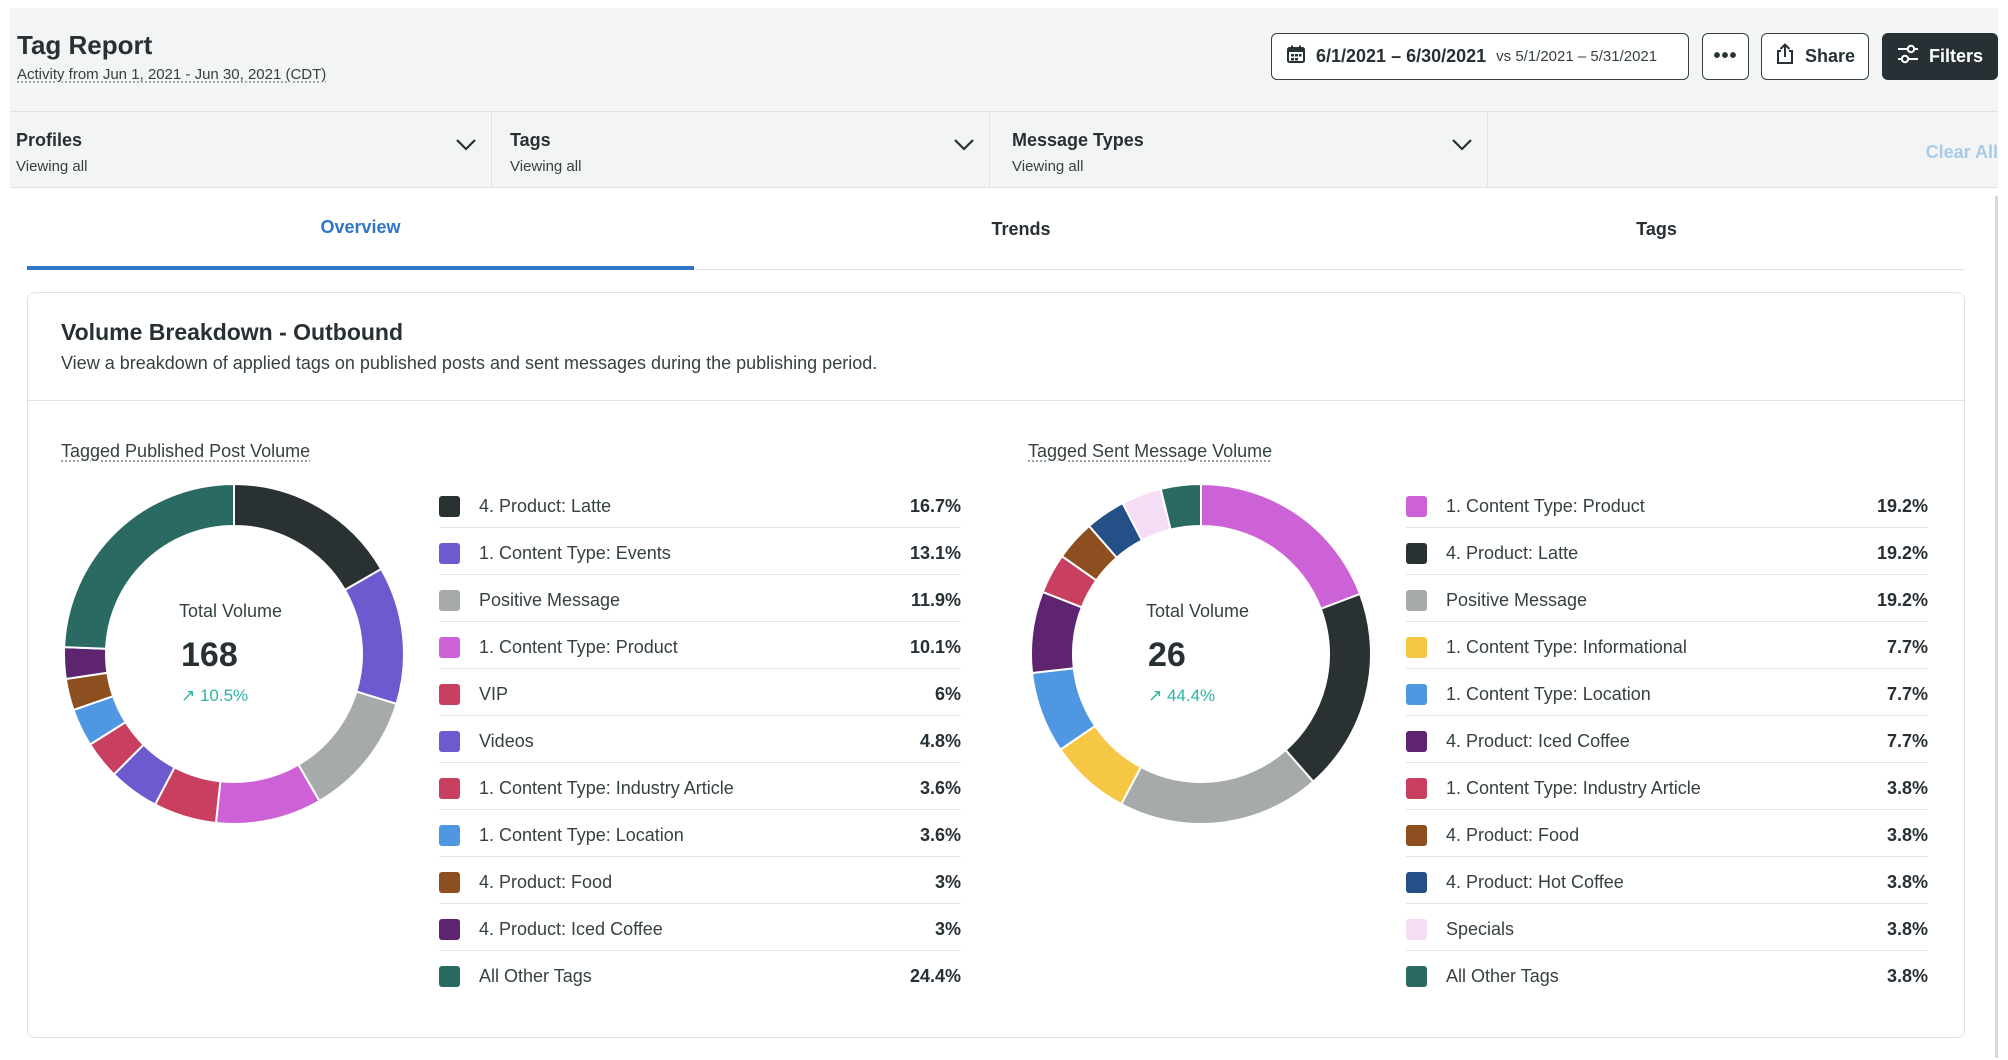  Describe the element at coordinates (1667, 974) in the screenshot. I see `legend-row: All Other Tags 3.8%` at that location.